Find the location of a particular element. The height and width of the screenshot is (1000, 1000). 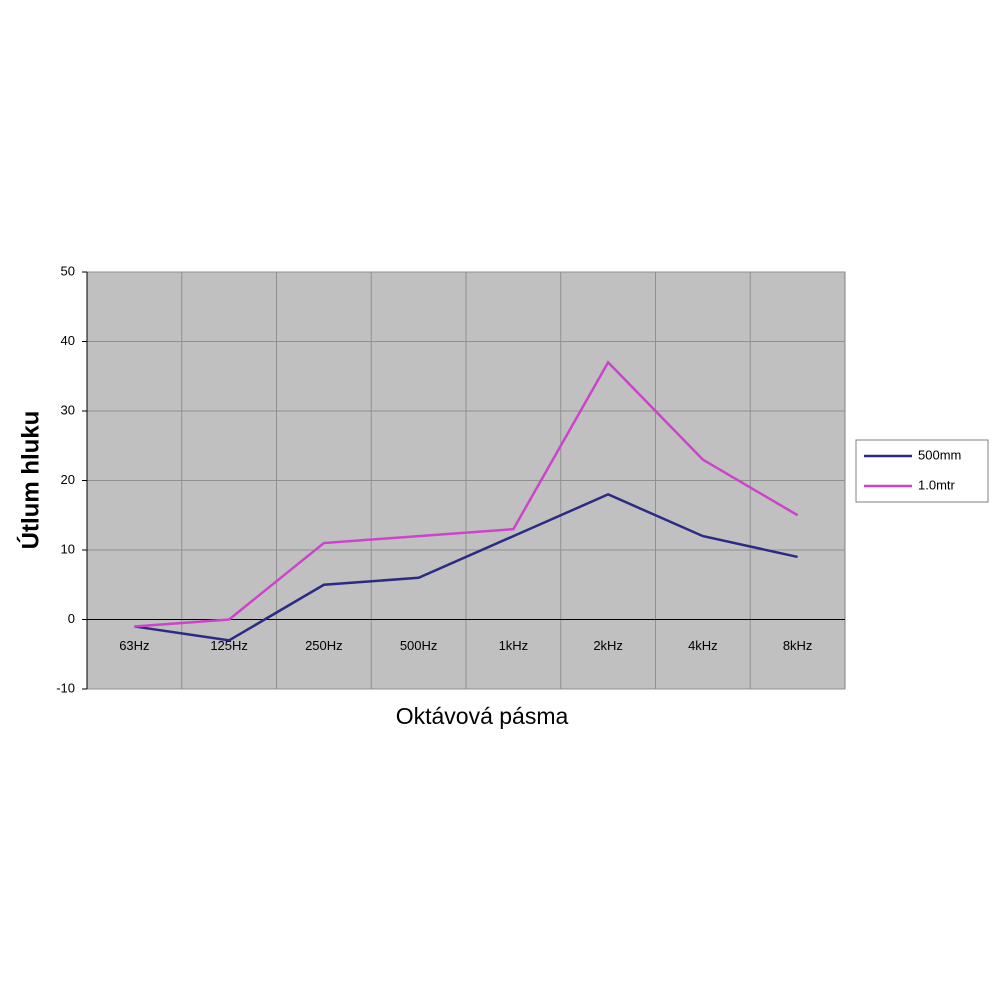

x-tick-label: 500Hz is located at coordinates (419, 645).